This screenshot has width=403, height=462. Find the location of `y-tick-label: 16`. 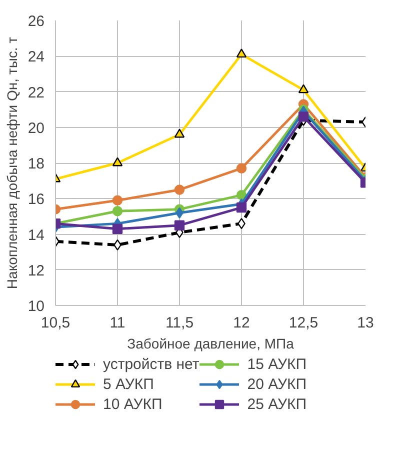

y-tick-label: 16 is located at coordinates (36, 199).